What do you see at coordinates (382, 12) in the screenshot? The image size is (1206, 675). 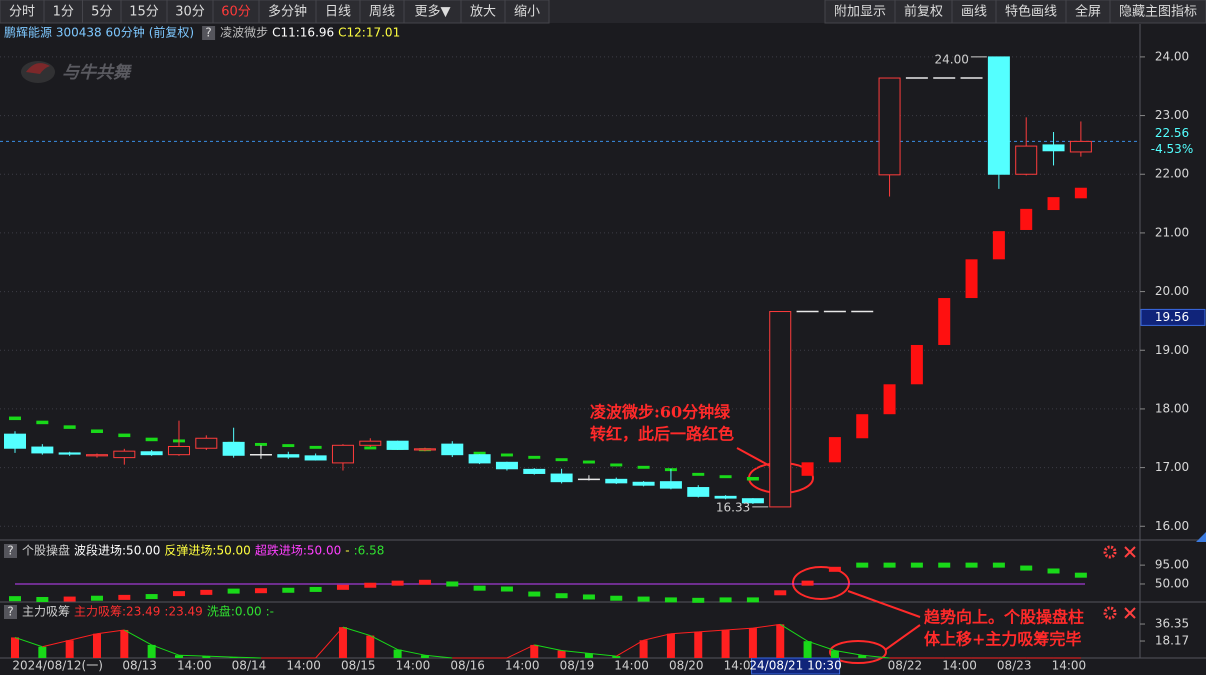 I see `toolbar-button-label: 周线` at bounding box center [382, 12].